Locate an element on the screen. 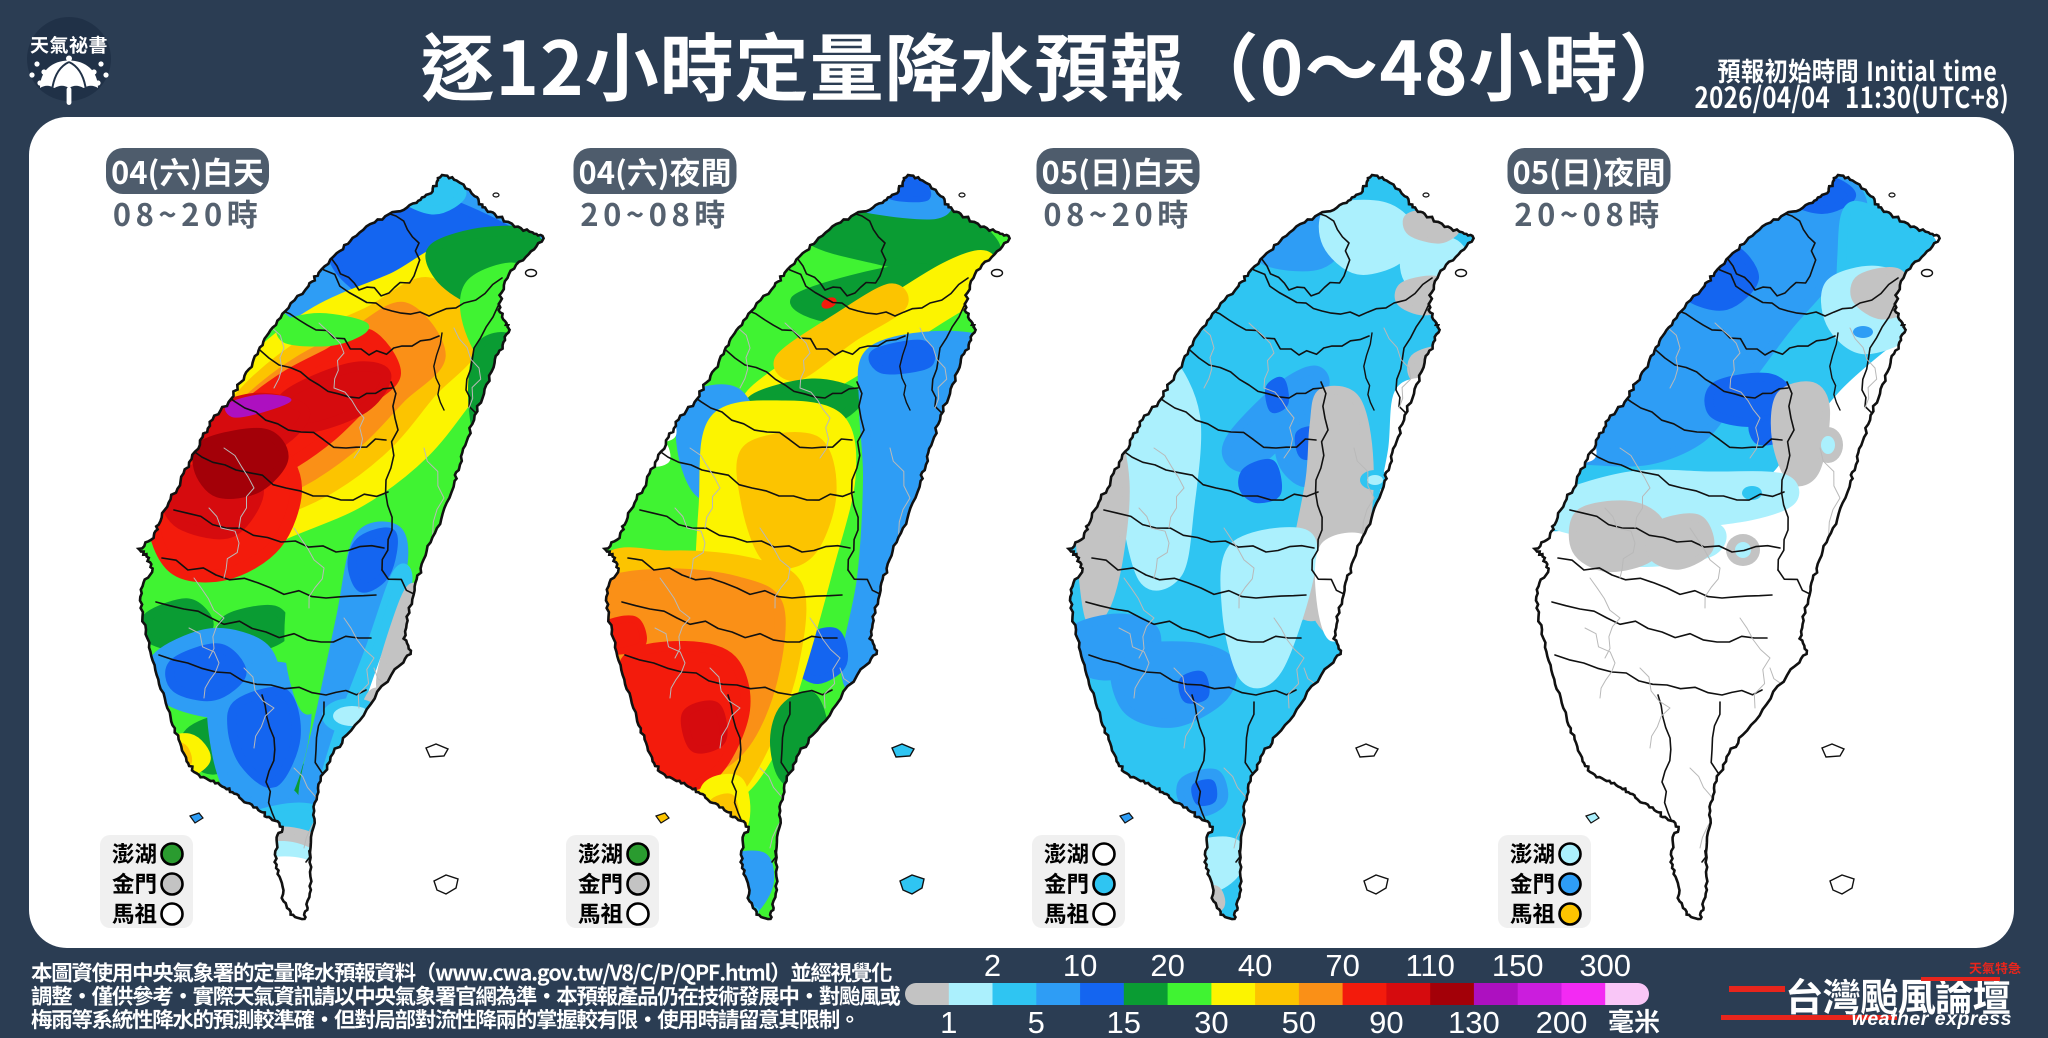 The height and width of the screenshot is (1038, 2048). svg-text: weather express is located at coordinates (1932, 1019).